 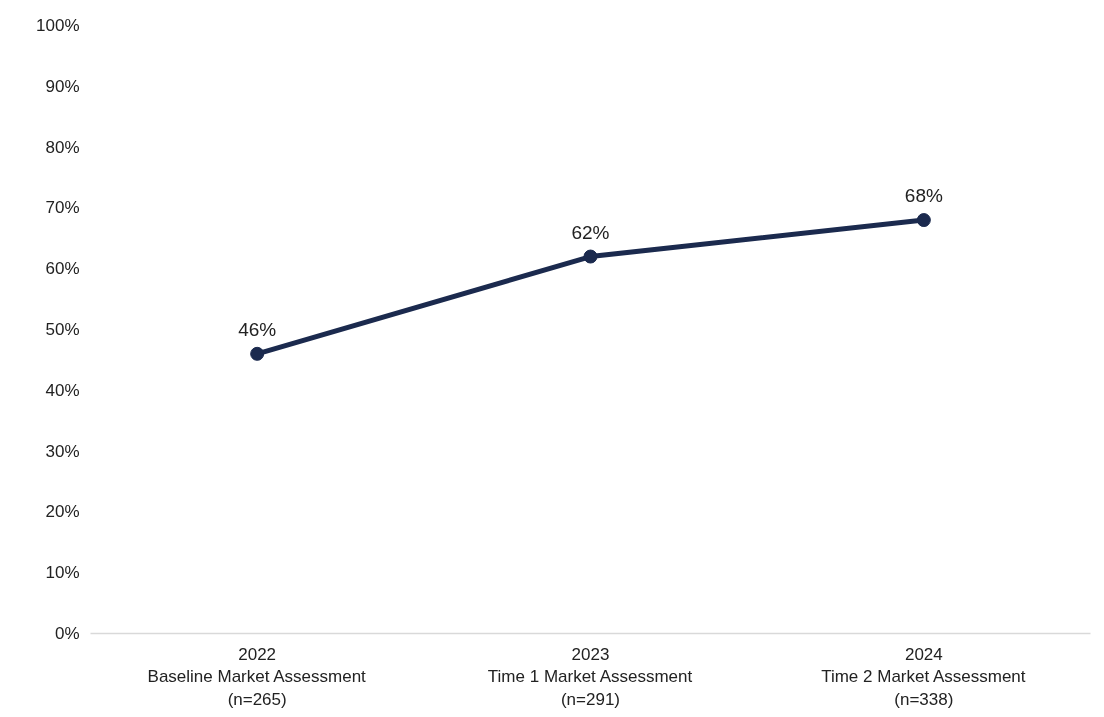 What do you see at coordinates (923, 196) in the screenshot?
I see `data-label: 68%` at bounding box center [923, 196].